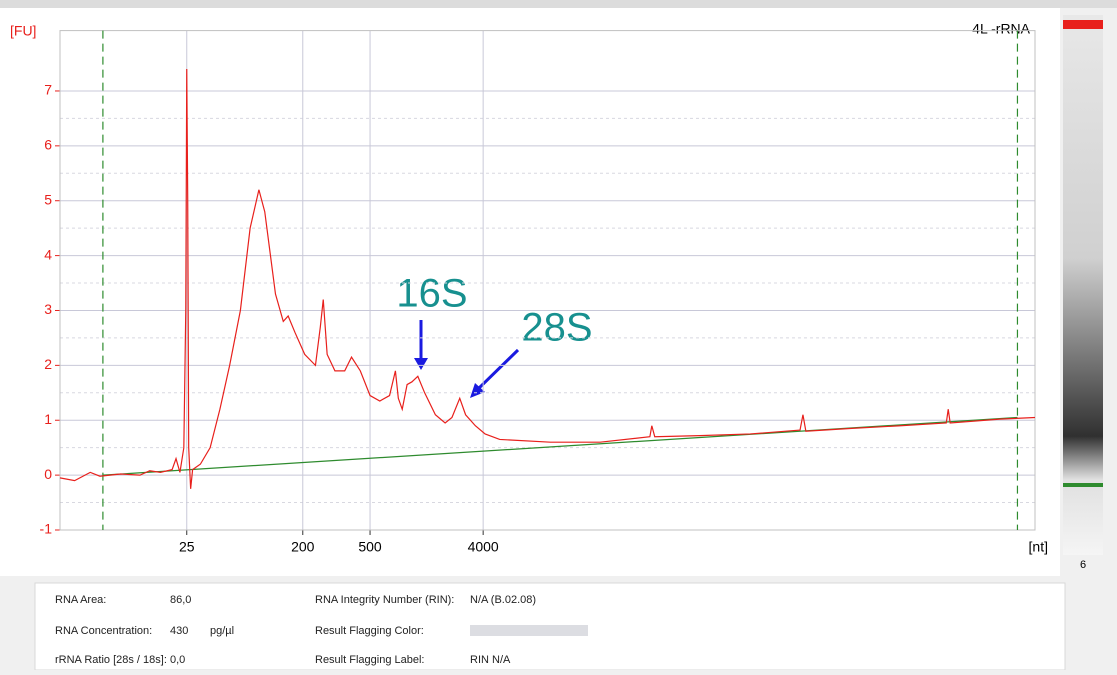 The image size is (1117, 675). I want to click on y-tick-label: 0, so click(48, 474).